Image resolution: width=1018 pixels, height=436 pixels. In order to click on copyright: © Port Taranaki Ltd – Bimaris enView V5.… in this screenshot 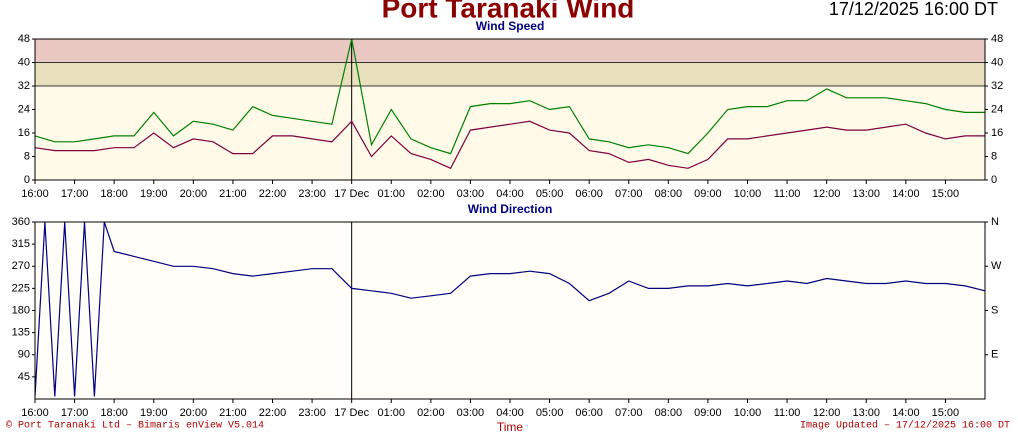, I will do `click(135, 426)`.